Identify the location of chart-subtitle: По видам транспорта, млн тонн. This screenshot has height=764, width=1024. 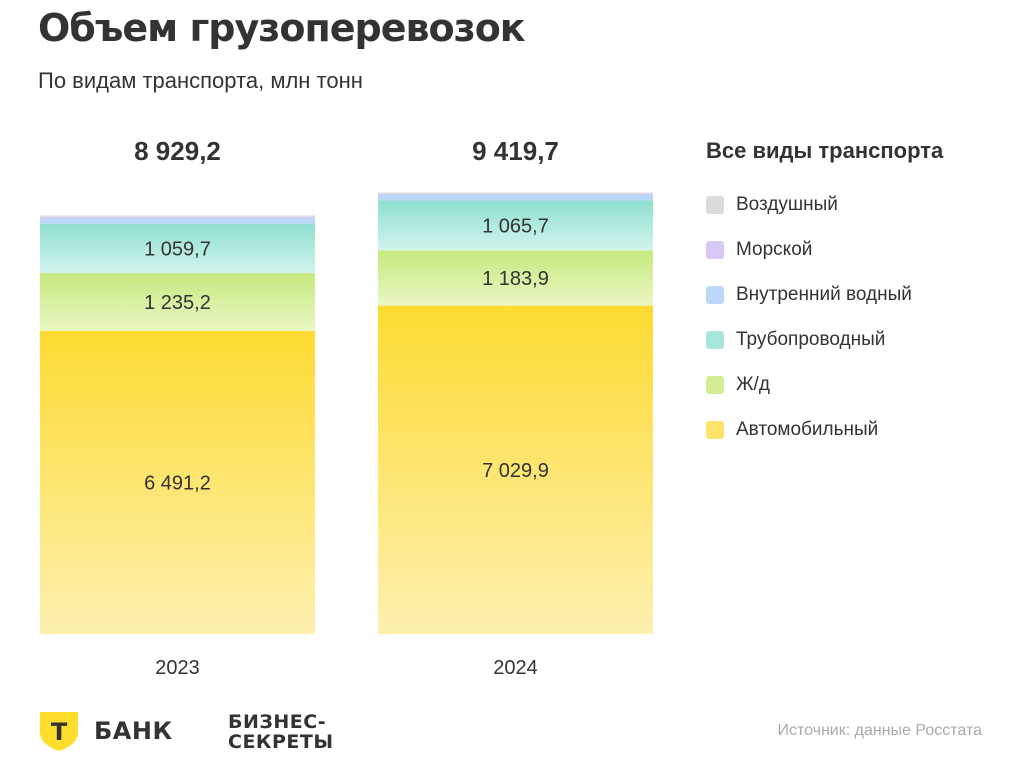
(200, 80).